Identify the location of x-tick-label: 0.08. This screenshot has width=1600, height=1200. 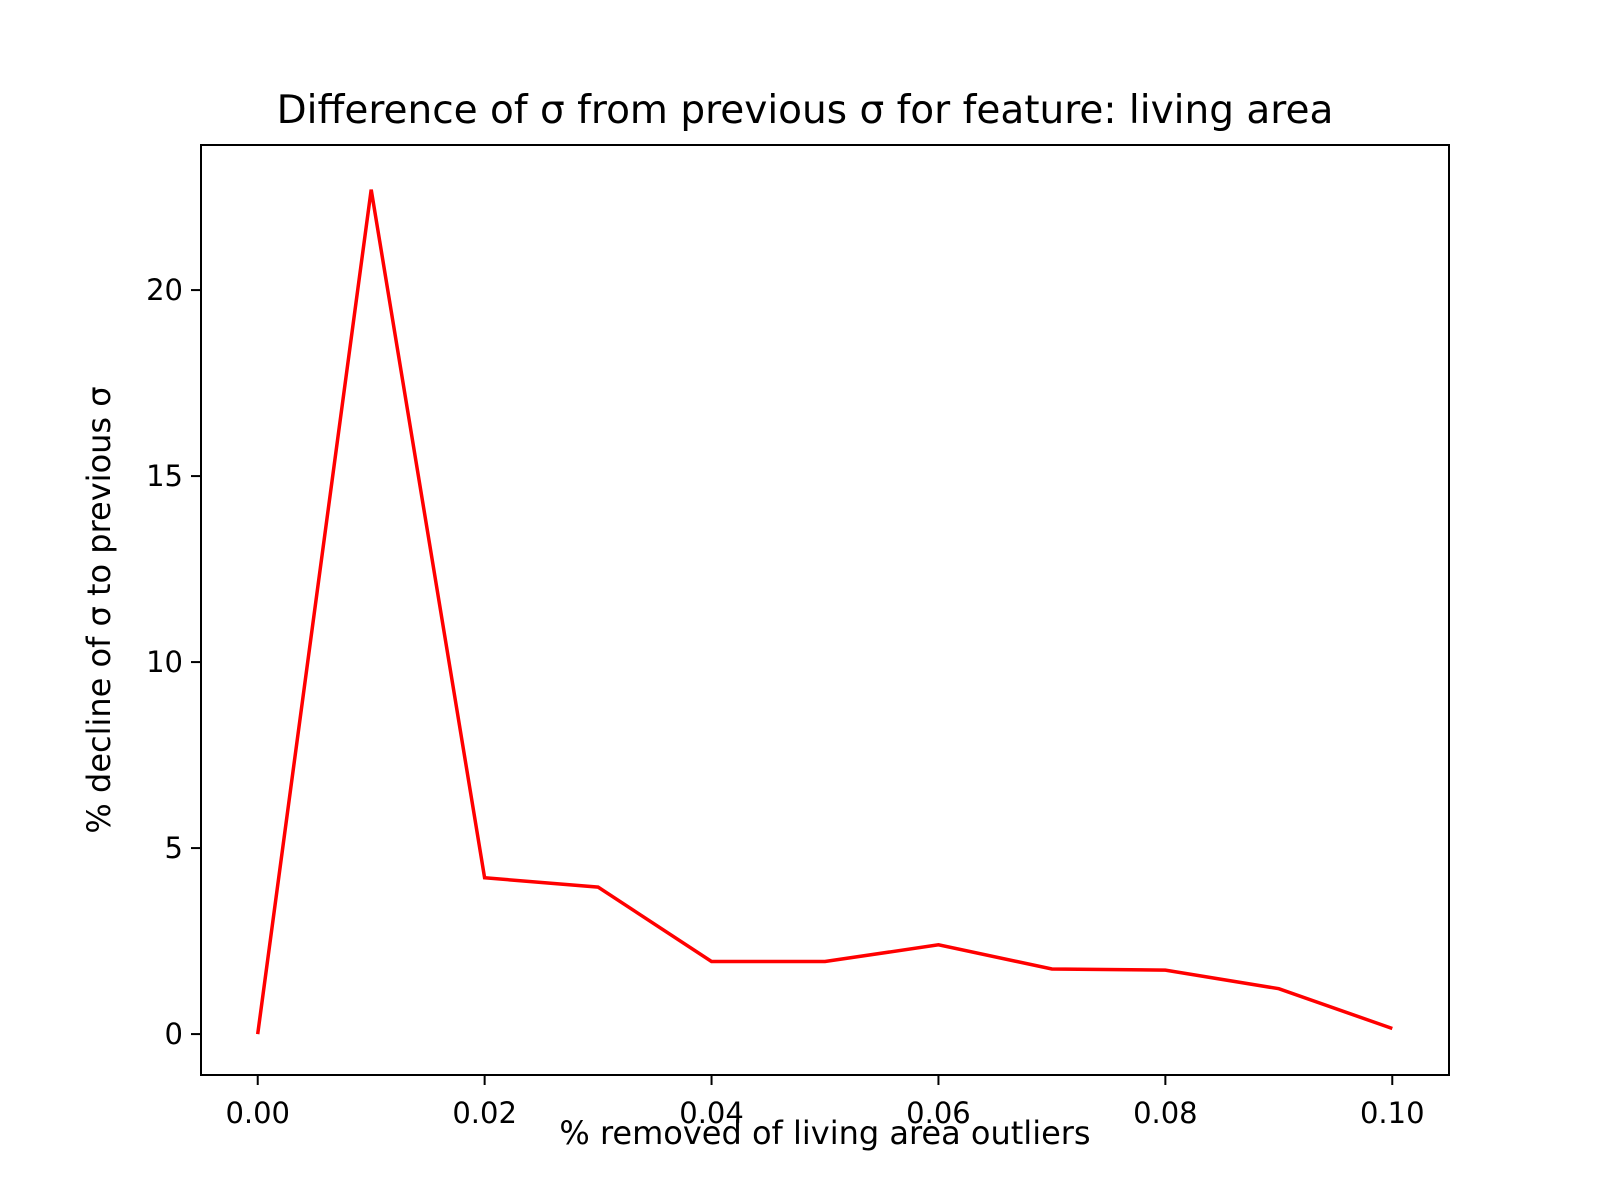
(1165, 1113).